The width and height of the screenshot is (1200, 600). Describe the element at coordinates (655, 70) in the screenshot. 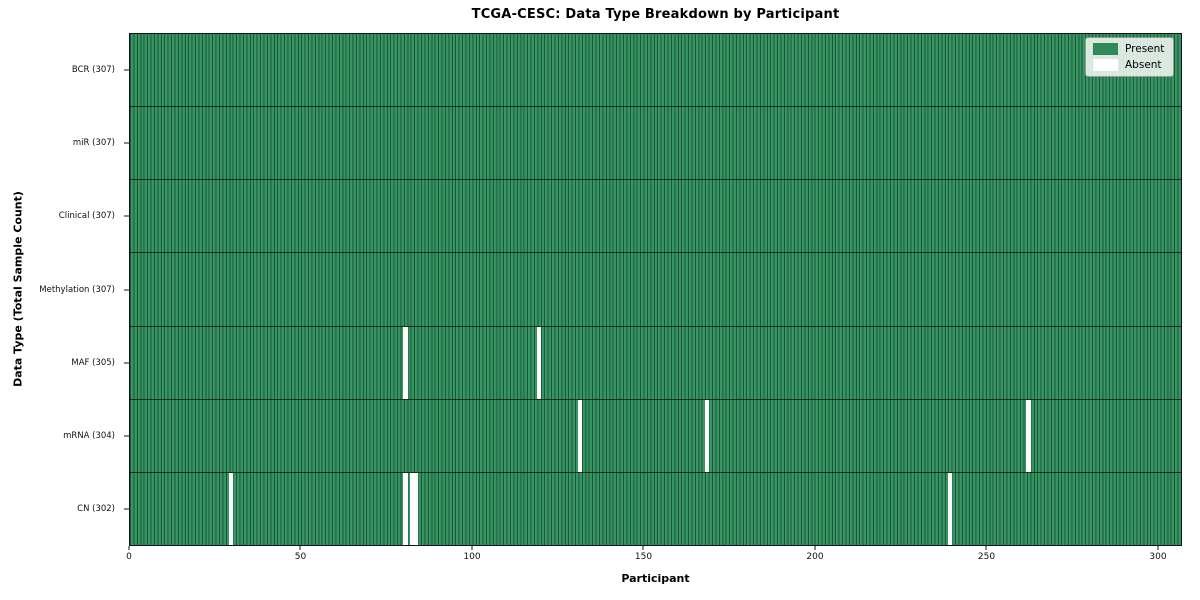

I see `heatmap-row-BCR` at that location.